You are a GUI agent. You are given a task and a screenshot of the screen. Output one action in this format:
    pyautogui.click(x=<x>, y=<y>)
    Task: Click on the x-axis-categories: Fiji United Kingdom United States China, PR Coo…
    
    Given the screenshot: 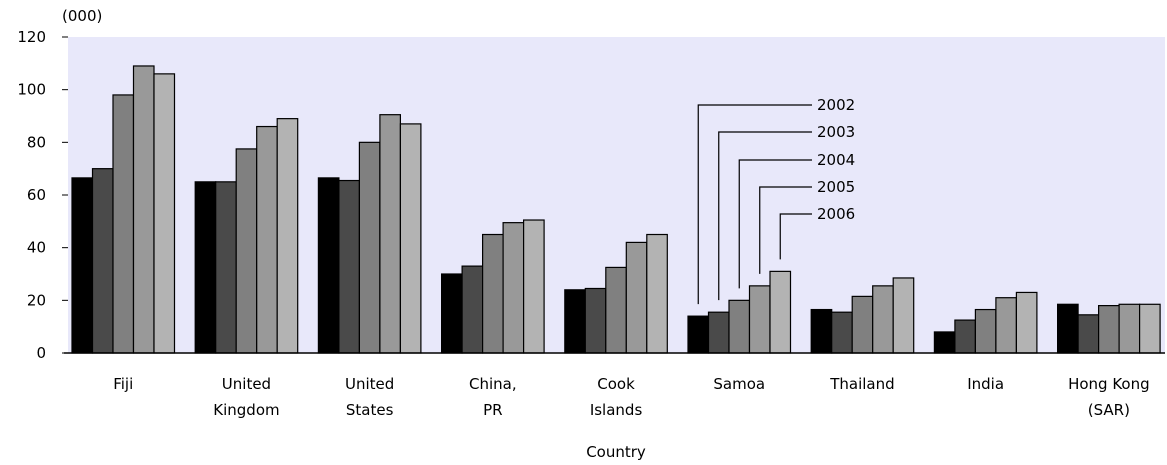 What is the action you would take?
    pyautogui.click(x=631, y=397)
    